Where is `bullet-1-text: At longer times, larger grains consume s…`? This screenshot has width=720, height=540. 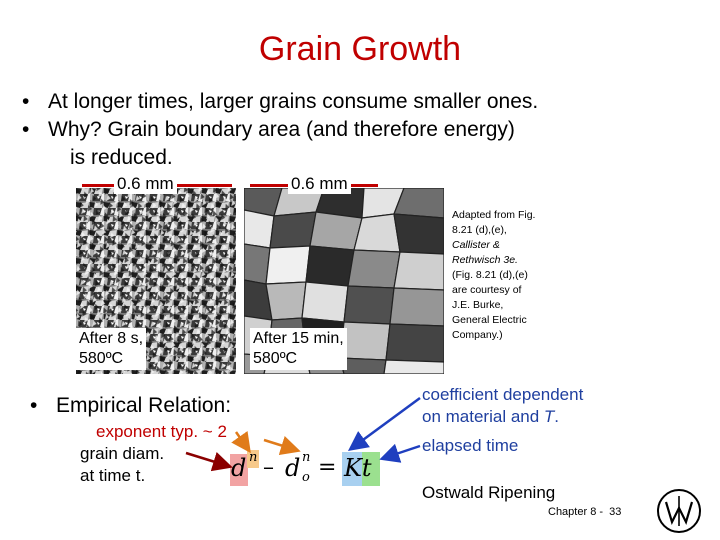 bullet-1-text: At longer times, larger grains consume s… is located at coordinates (293, 101).